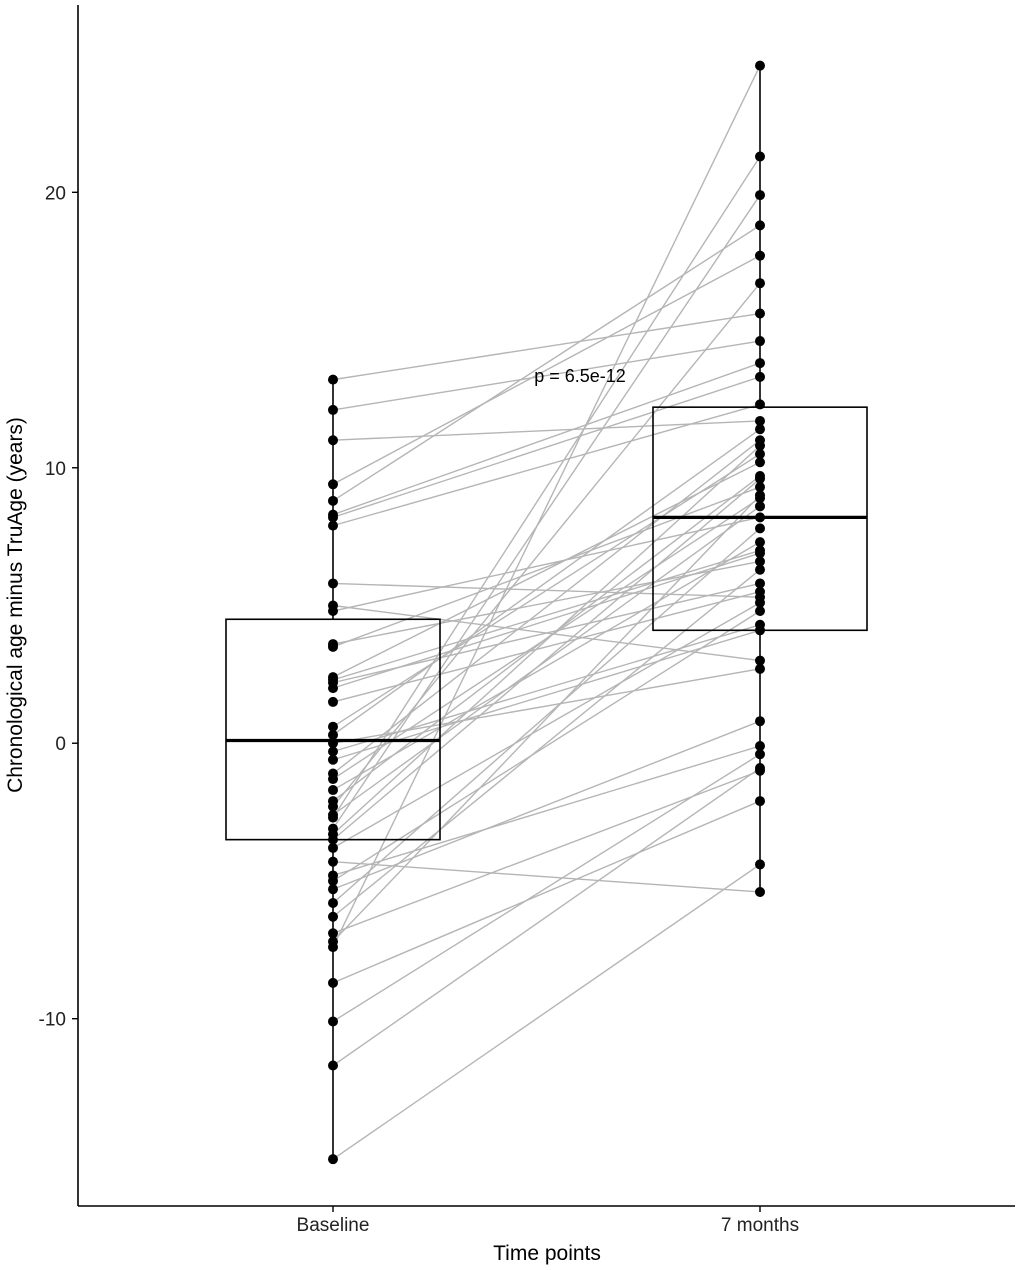 The height and width of the screenshot is (1270, 1020). Describe the element at coordinates (15, 605) in the screenshot. I see `y-axis-title: Chronological age minus TruAge (years)` at that location.